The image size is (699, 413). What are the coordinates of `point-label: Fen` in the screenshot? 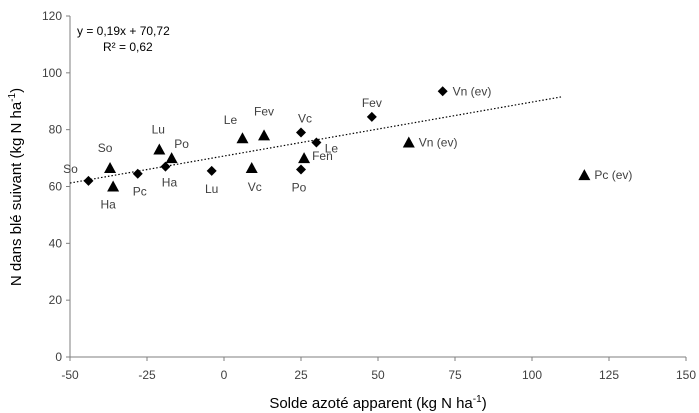 It's located at (322, 156).